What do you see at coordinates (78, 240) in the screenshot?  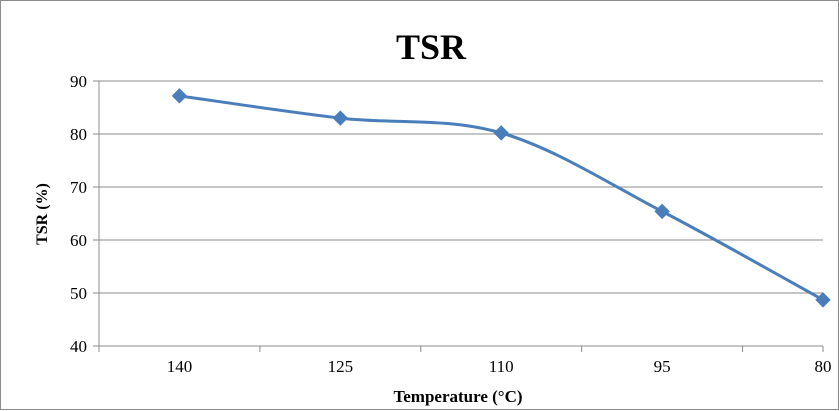 I see `y-tick-label: 60` at bounding box center [78, 240].